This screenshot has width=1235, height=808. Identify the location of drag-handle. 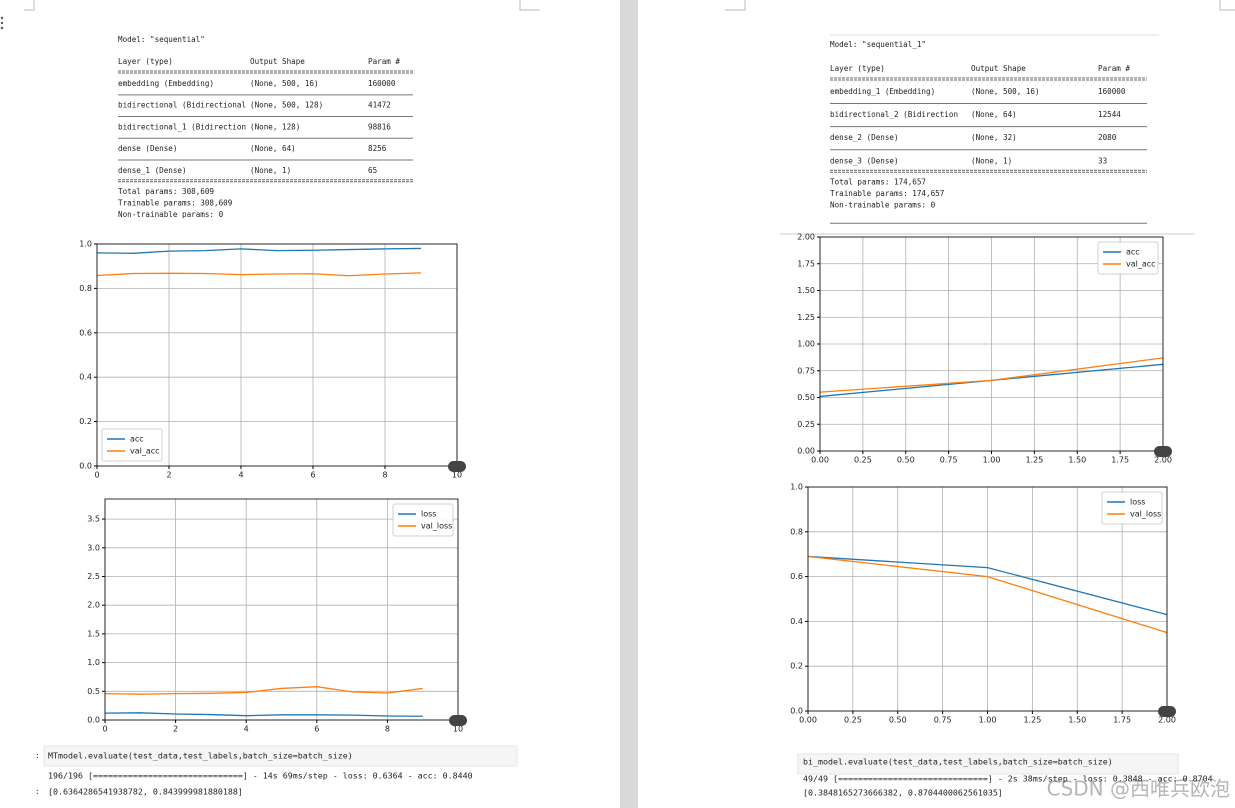
(2, 23).